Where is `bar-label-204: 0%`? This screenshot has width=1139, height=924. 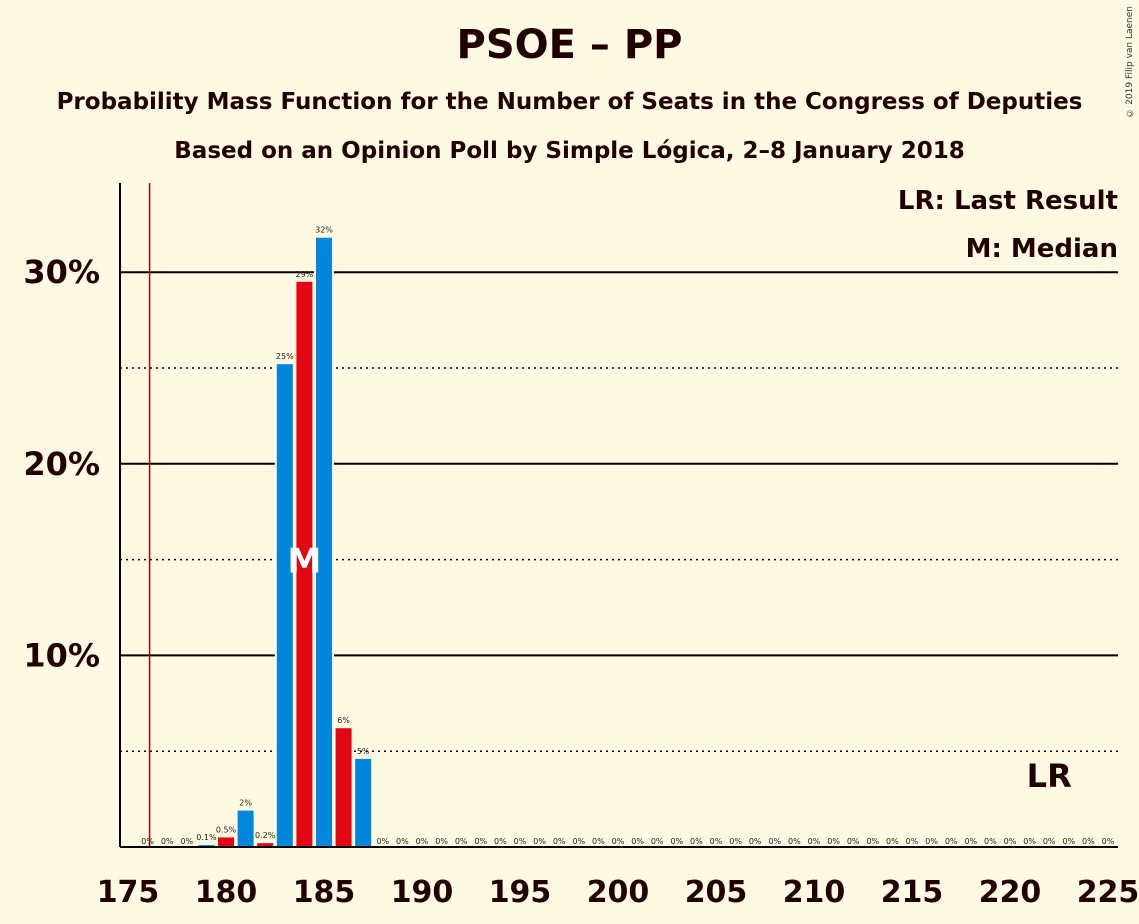
bar-label-204: 0% is located at coordinates (696, 841).